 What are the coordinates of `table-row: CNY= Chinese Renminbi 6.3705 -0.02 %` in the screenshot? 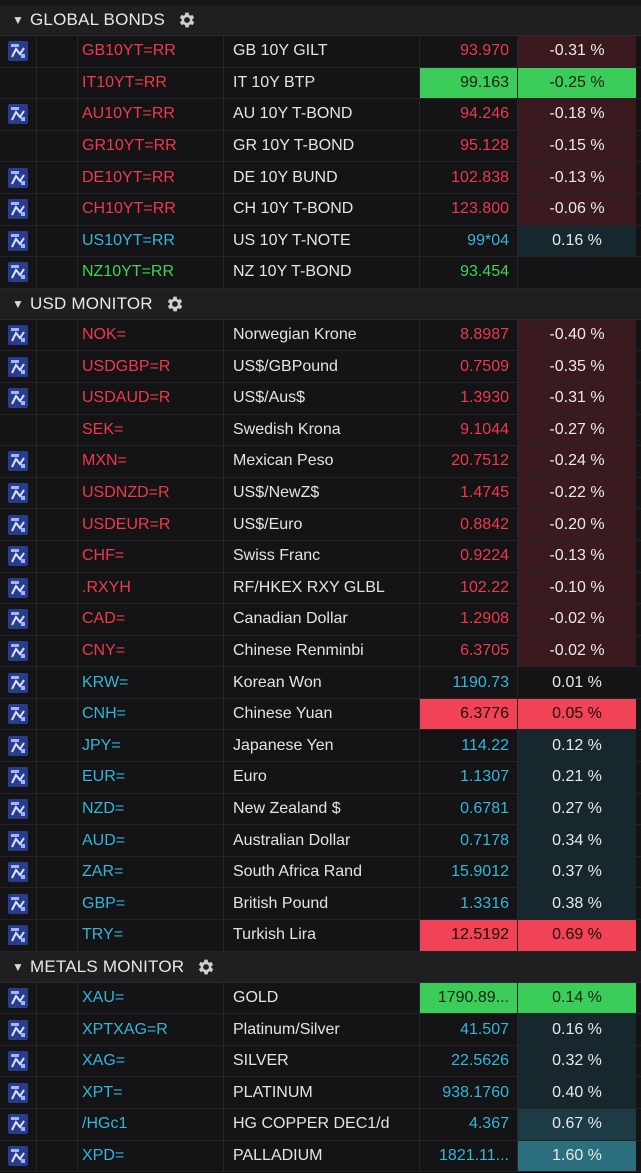 It's located at (320, 651).